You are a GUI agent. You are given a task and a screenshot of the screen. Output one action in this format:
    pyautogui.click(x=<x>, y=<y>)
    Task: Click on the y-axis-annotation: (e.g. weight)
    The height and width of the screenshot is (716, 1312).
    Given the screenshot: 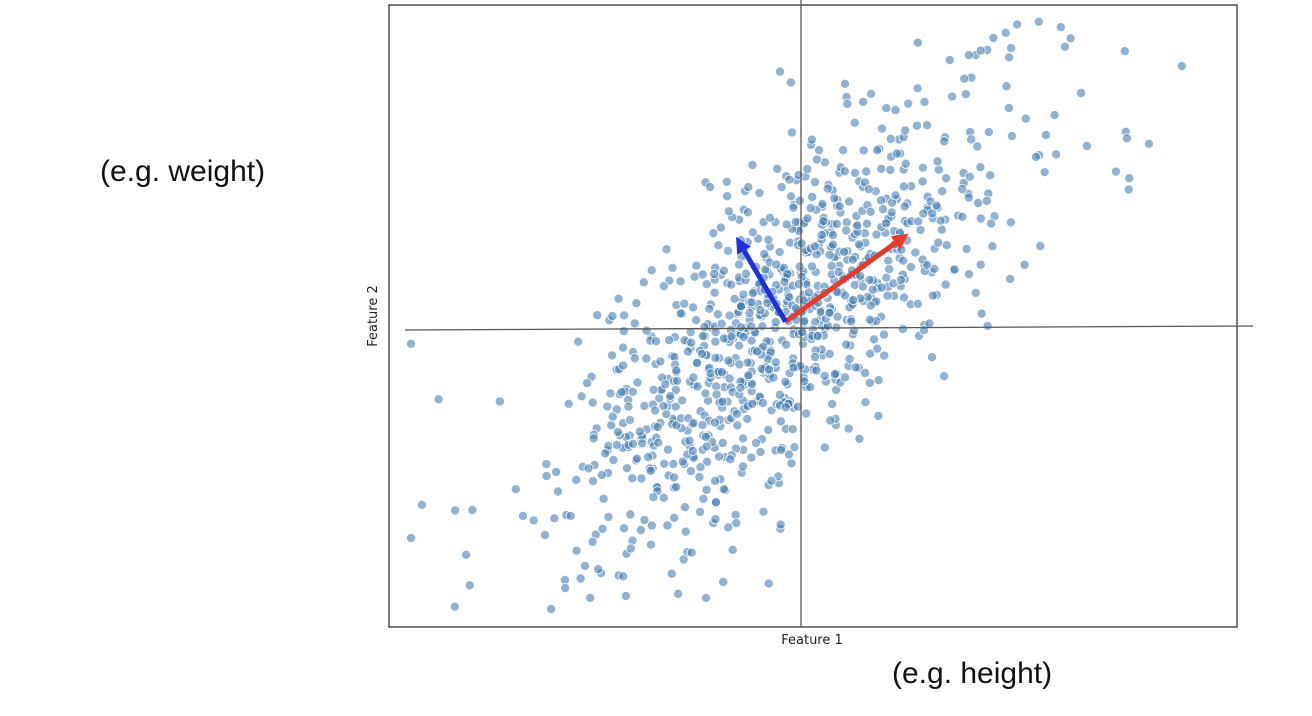 What is the action you would take?
    pyautogui.click(x=183, y=171)
    